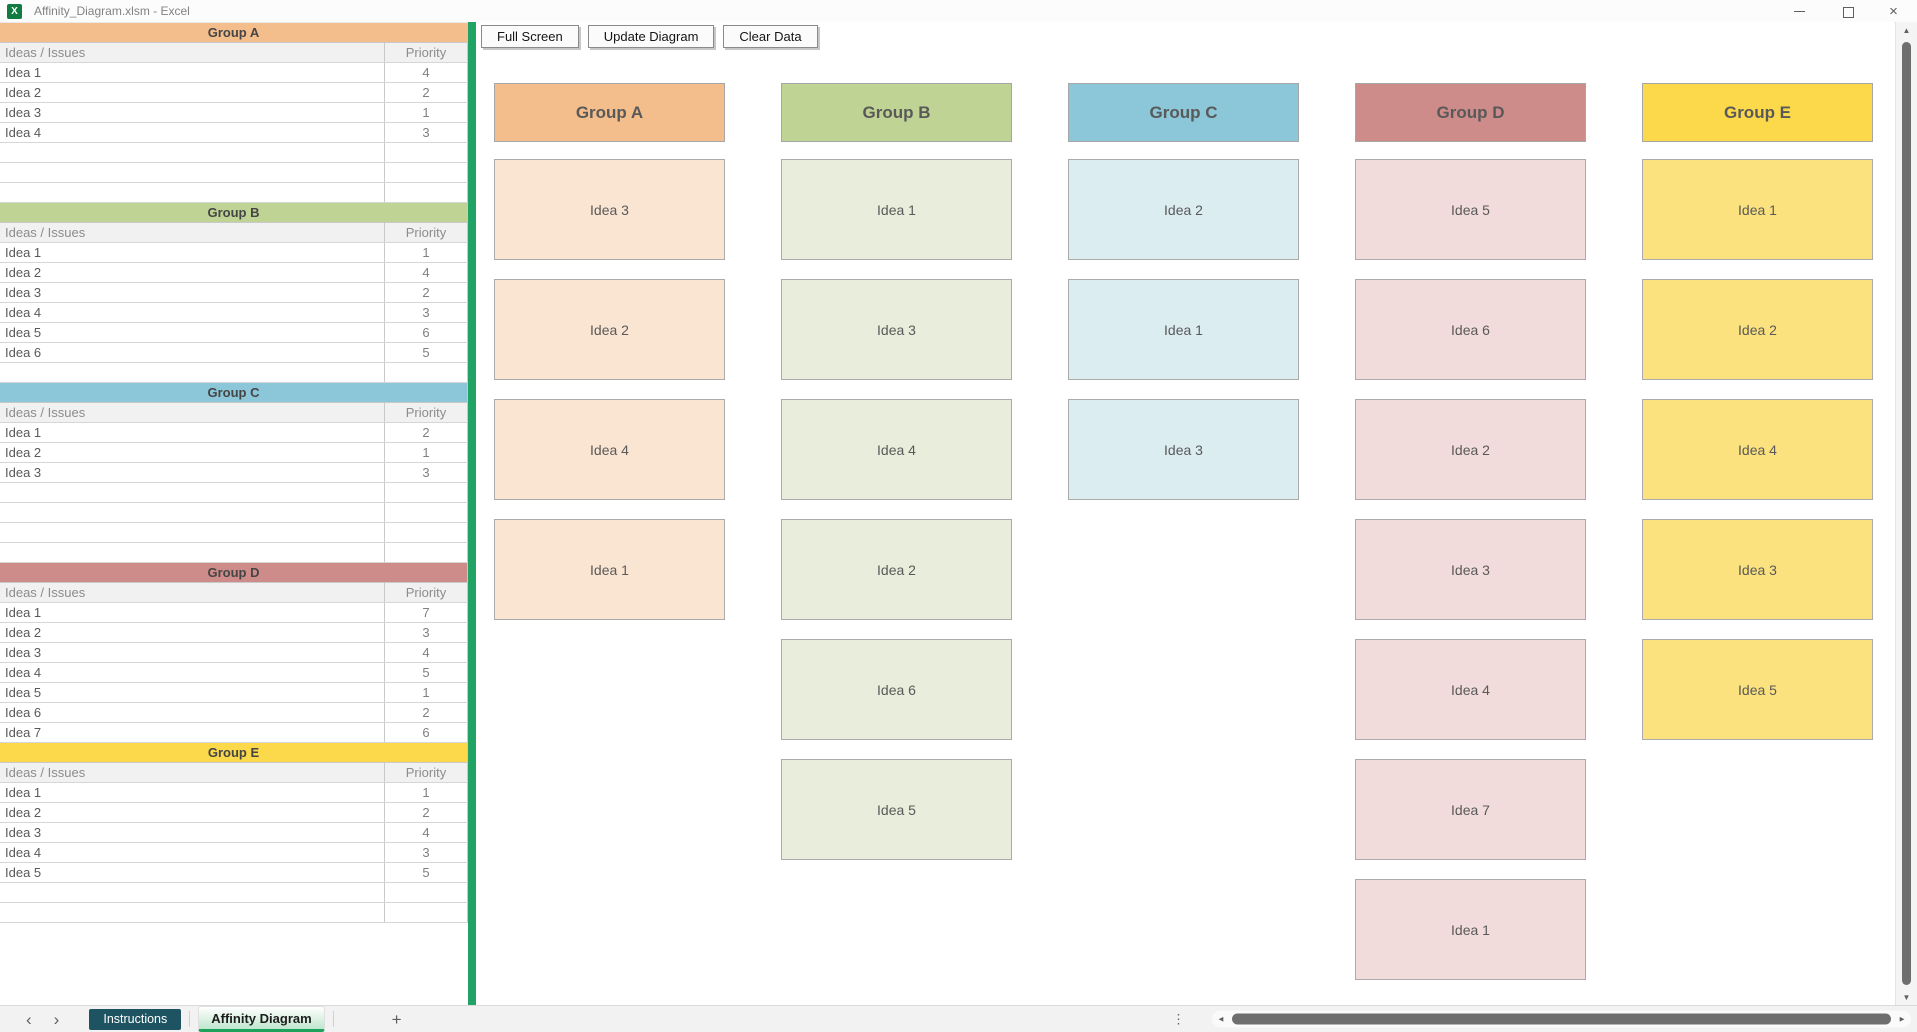  Describe the element at coordinates (234, 213) in the screenshot. I see `table-group-header-group-b: Group B` at that location.